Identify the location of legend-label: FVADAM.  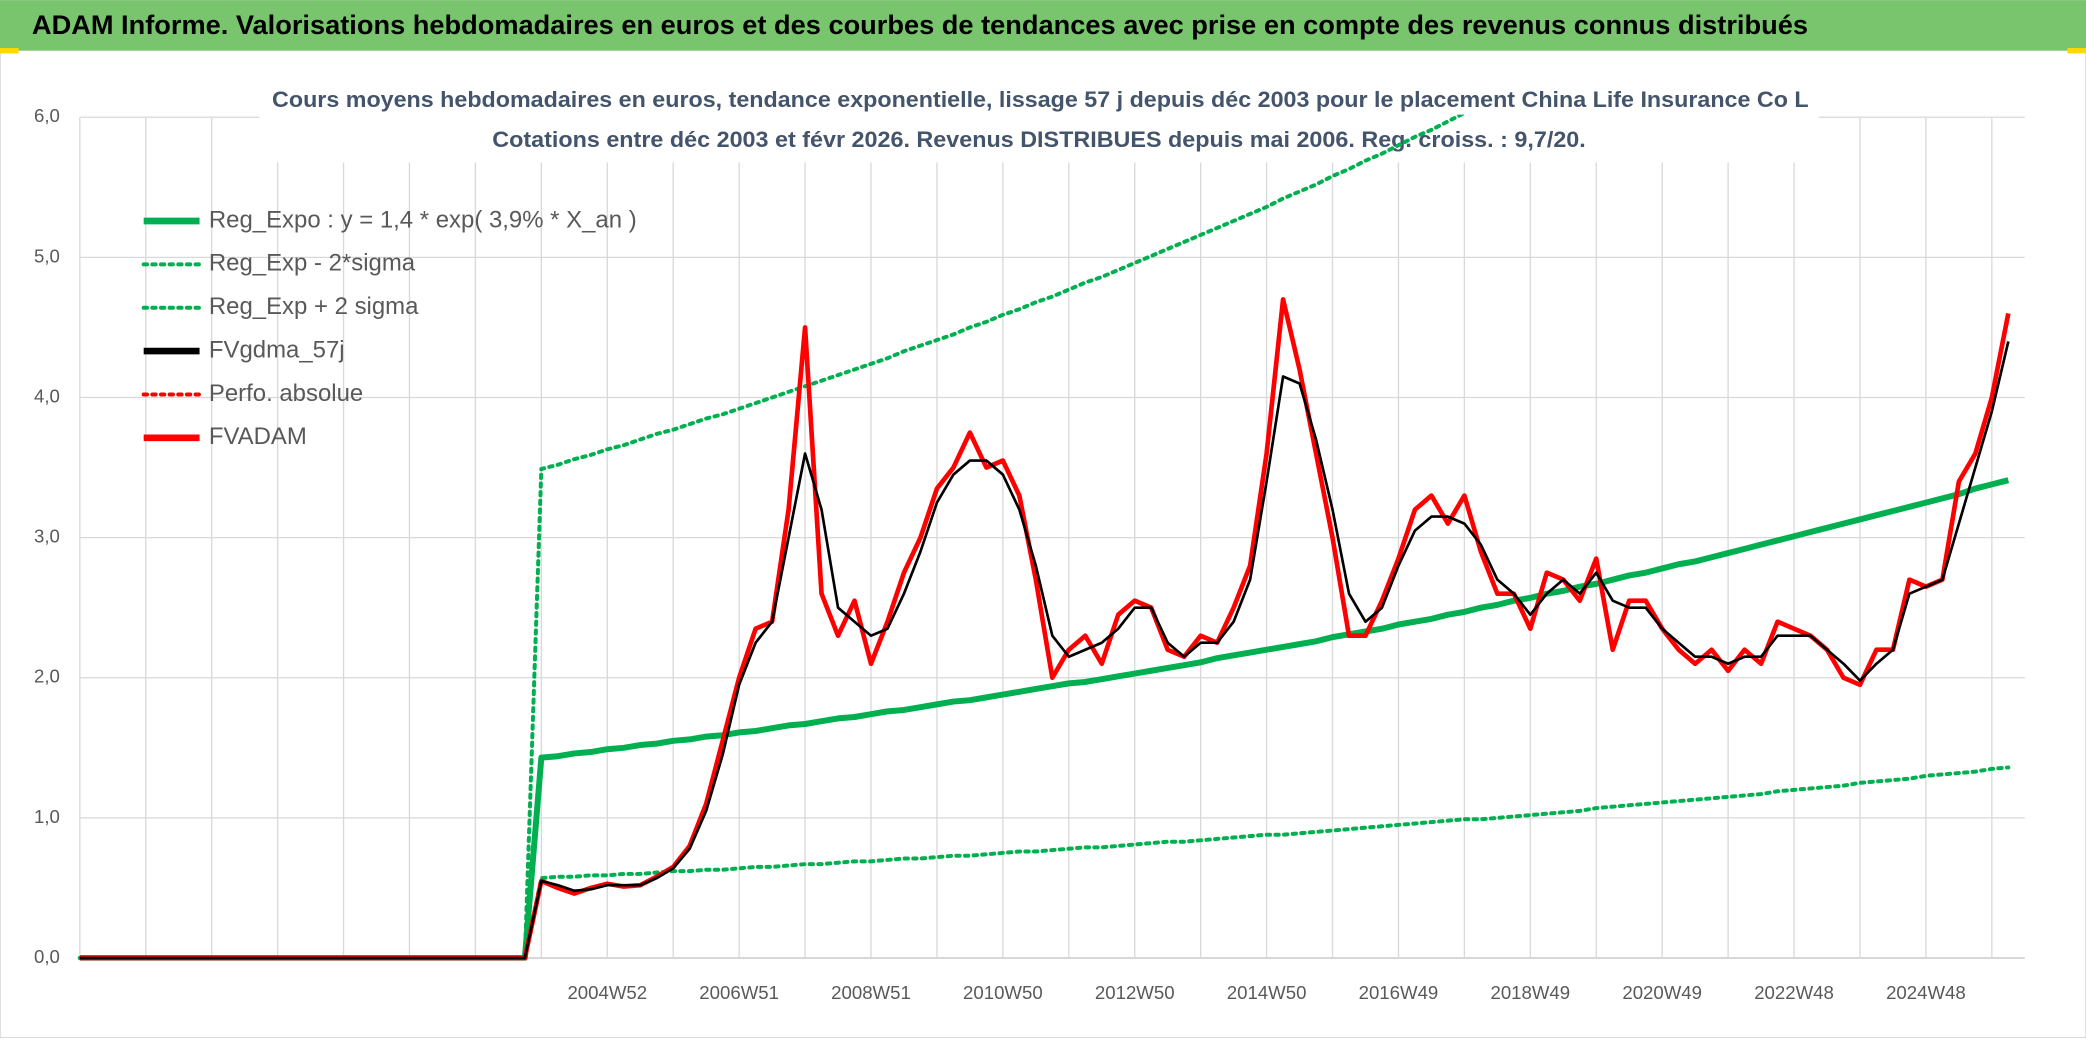
(258, 436).